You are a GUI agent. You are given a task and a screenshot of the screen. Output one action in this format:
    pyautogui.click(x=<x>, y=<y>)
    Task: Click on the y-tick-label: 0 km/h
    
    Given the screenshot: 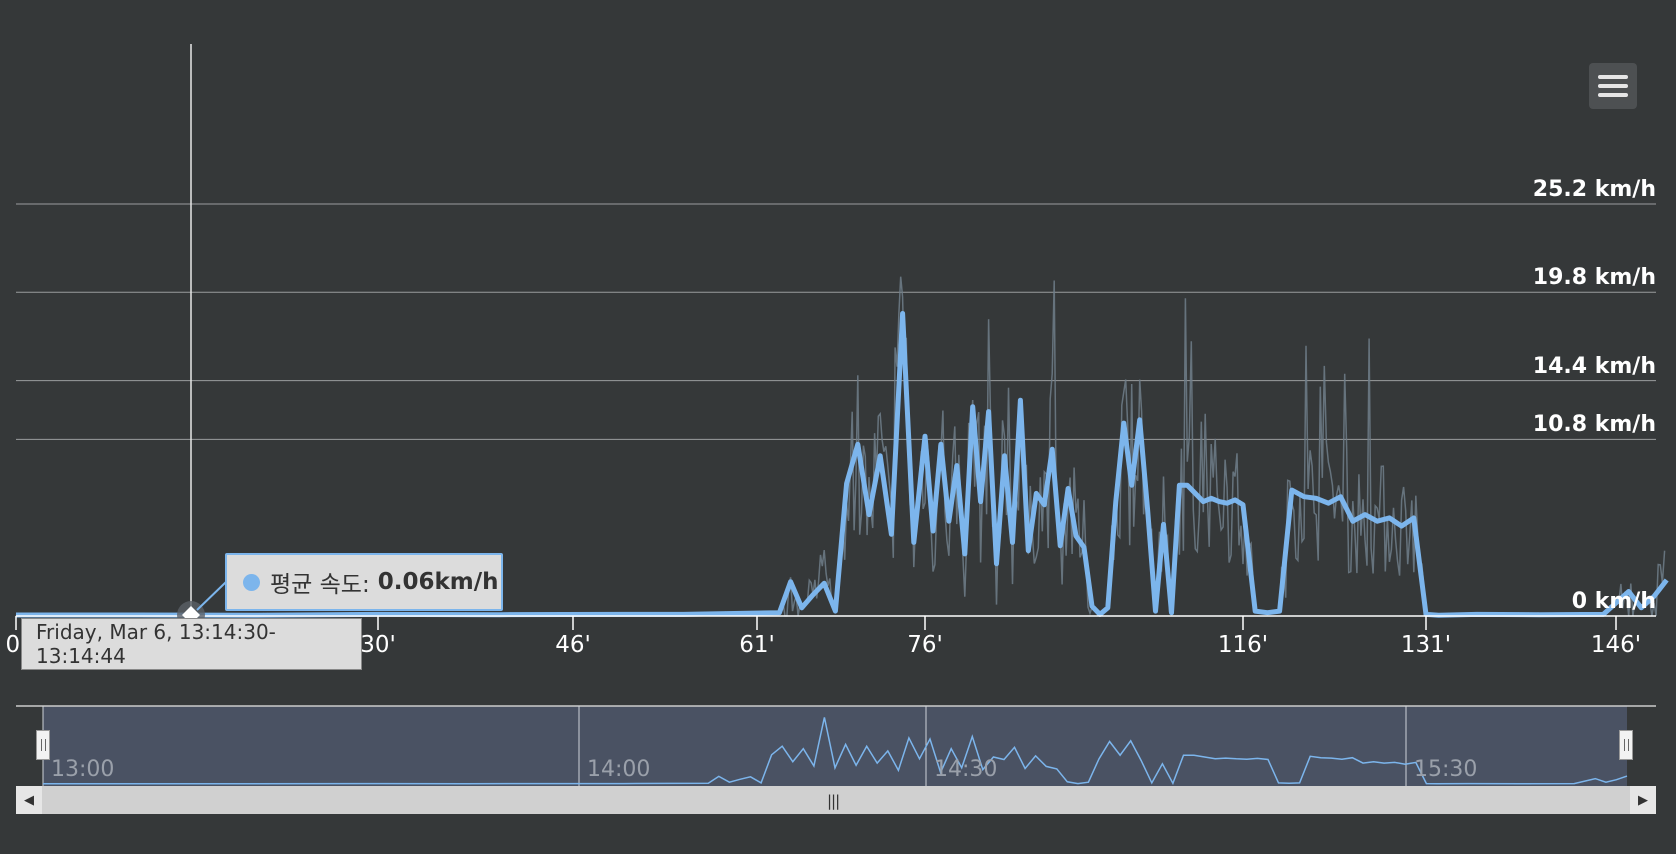 What is the action you would take?
    pyautogui.click(x=1613, y=601)
    